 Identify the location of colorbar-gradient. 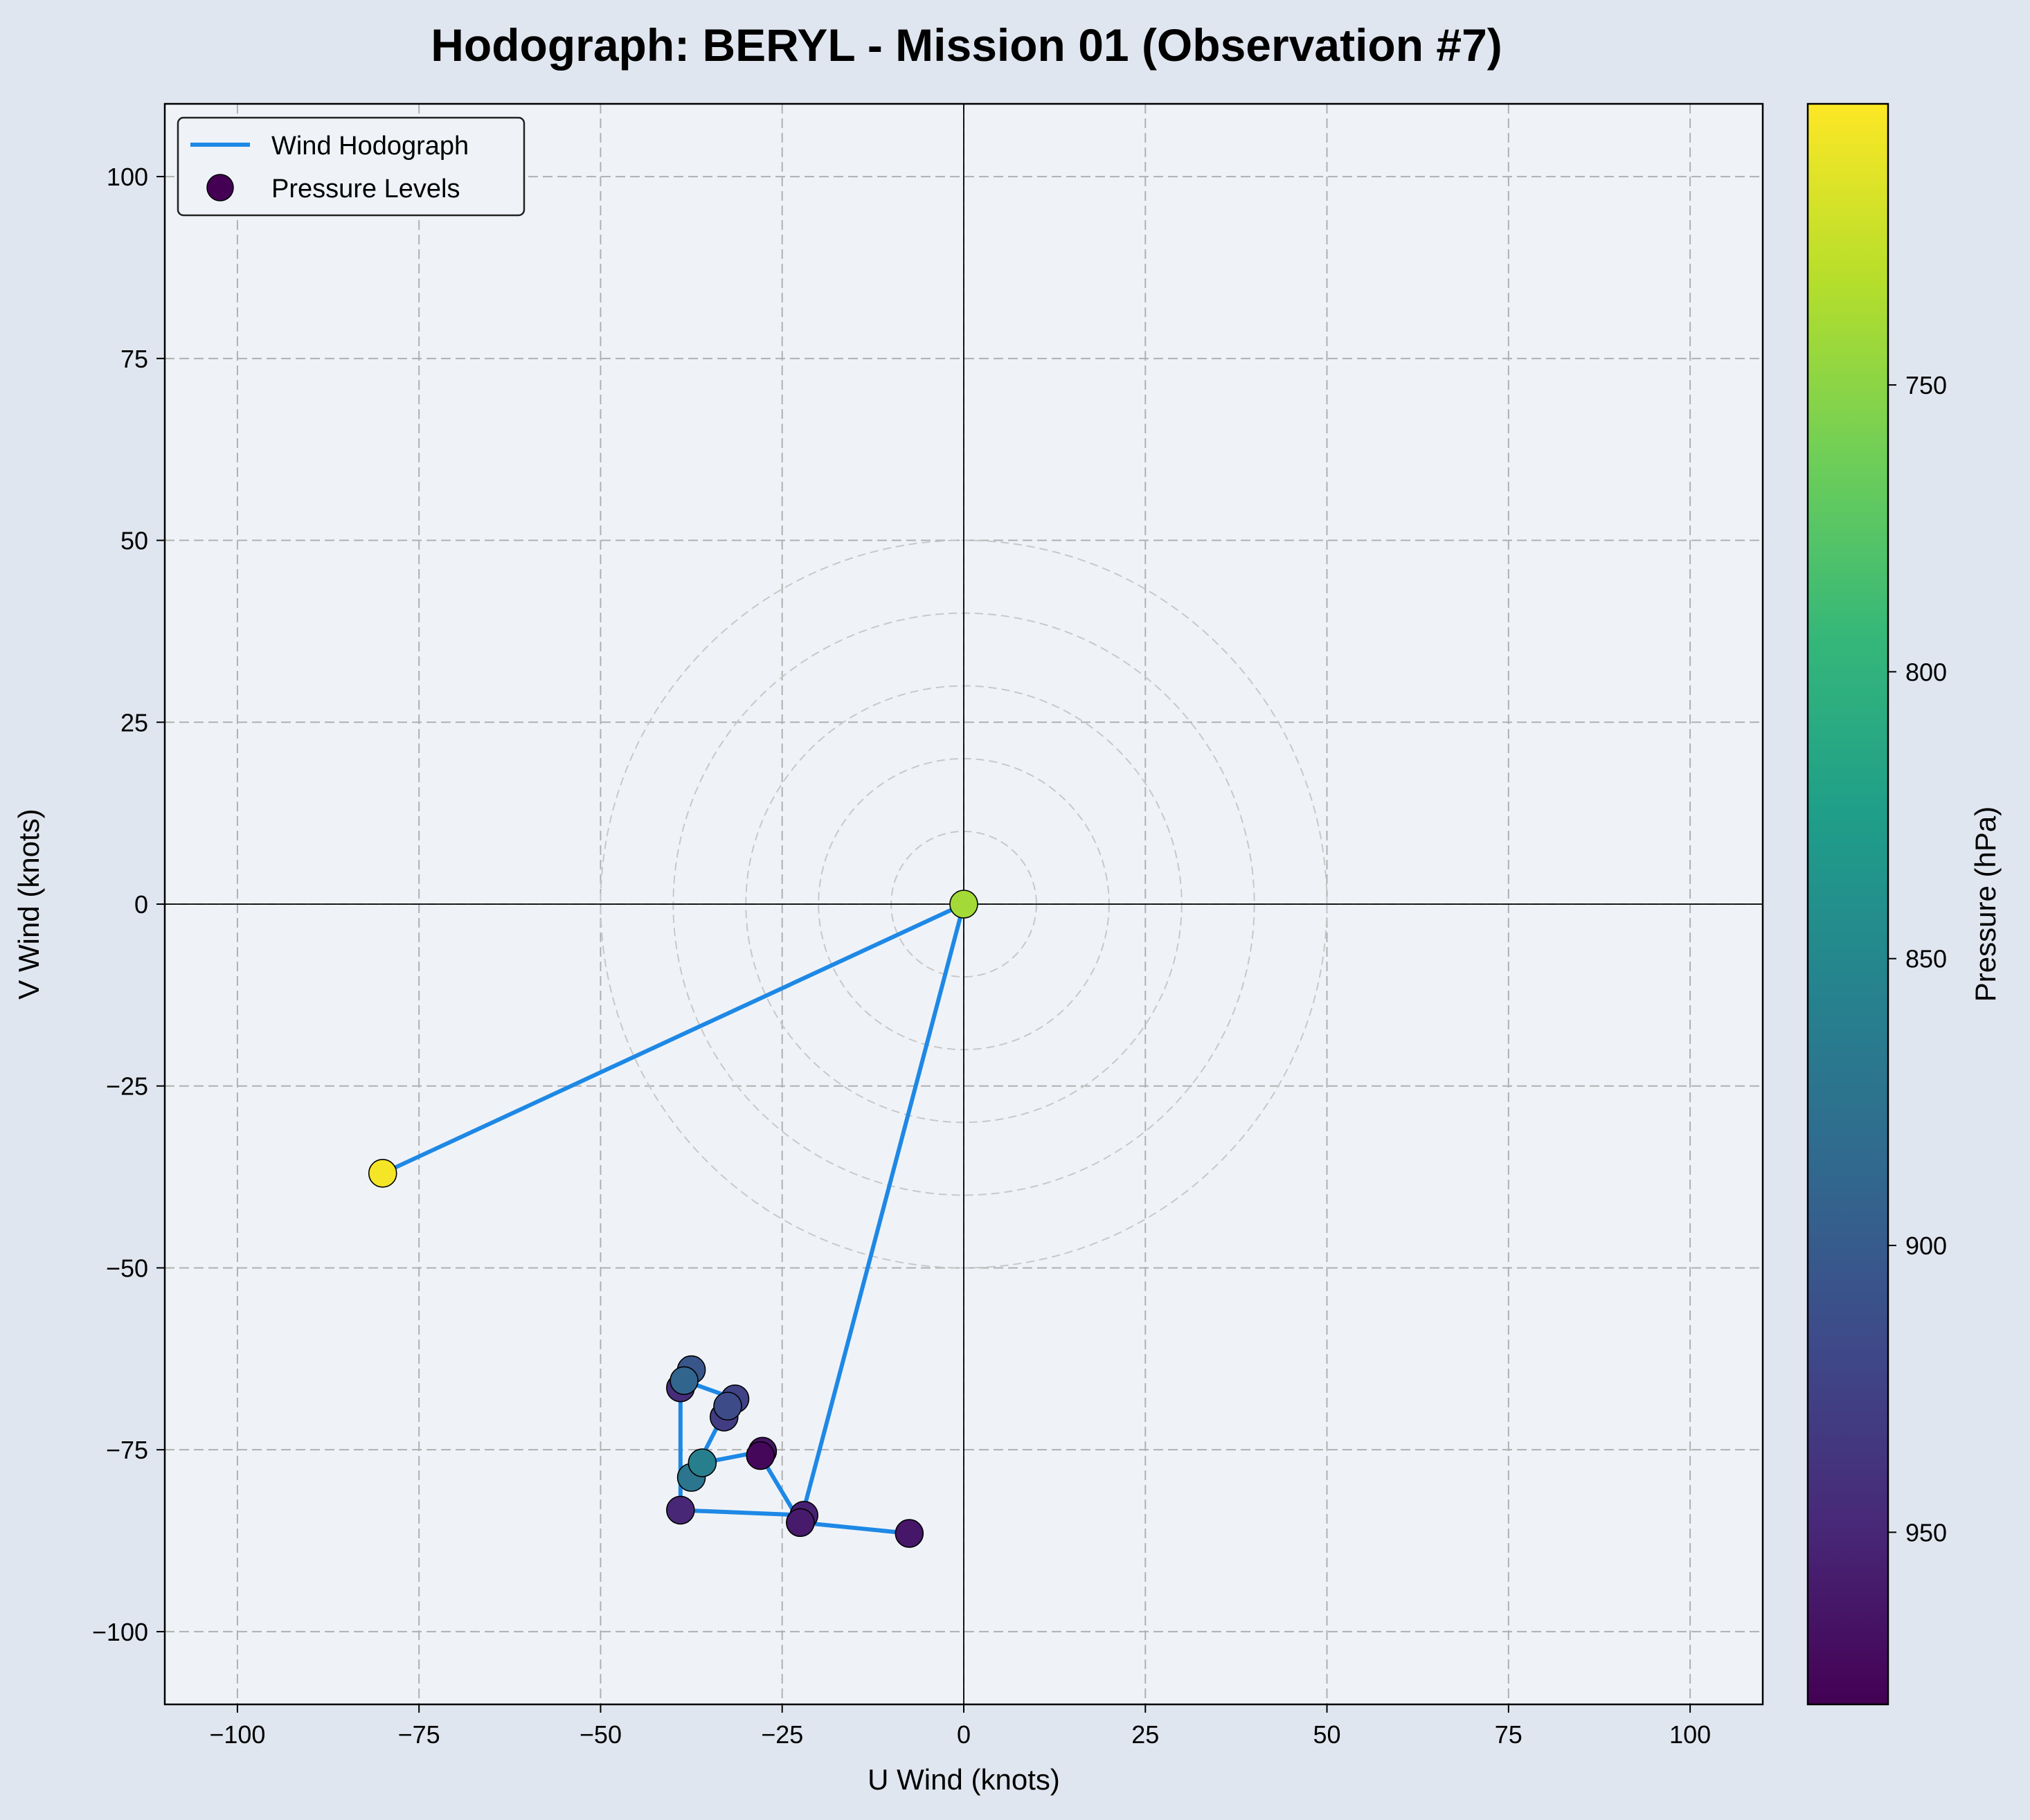
(1847, 904).